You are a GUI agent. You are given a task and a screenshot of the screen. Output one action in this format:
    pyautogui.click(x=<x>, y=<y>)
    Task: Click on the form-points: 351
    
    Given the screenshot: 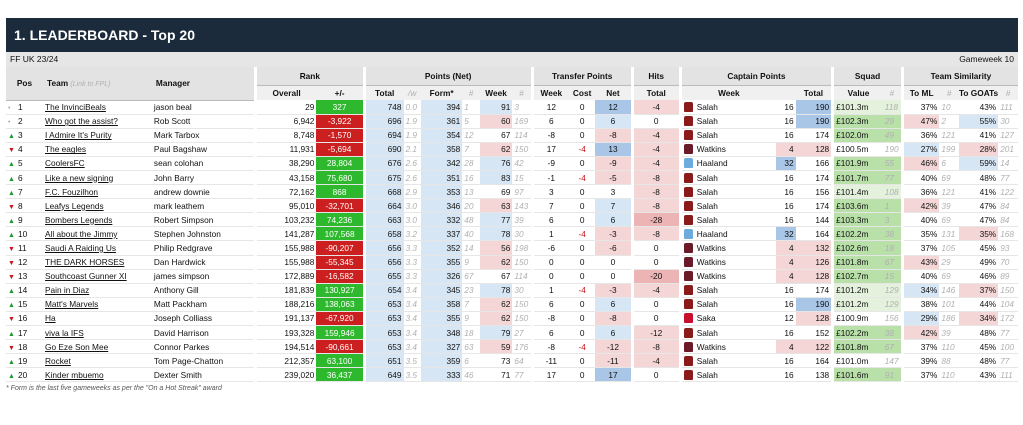 What is the action you would take?
    pyautogui.click(x=441, y=178)
    